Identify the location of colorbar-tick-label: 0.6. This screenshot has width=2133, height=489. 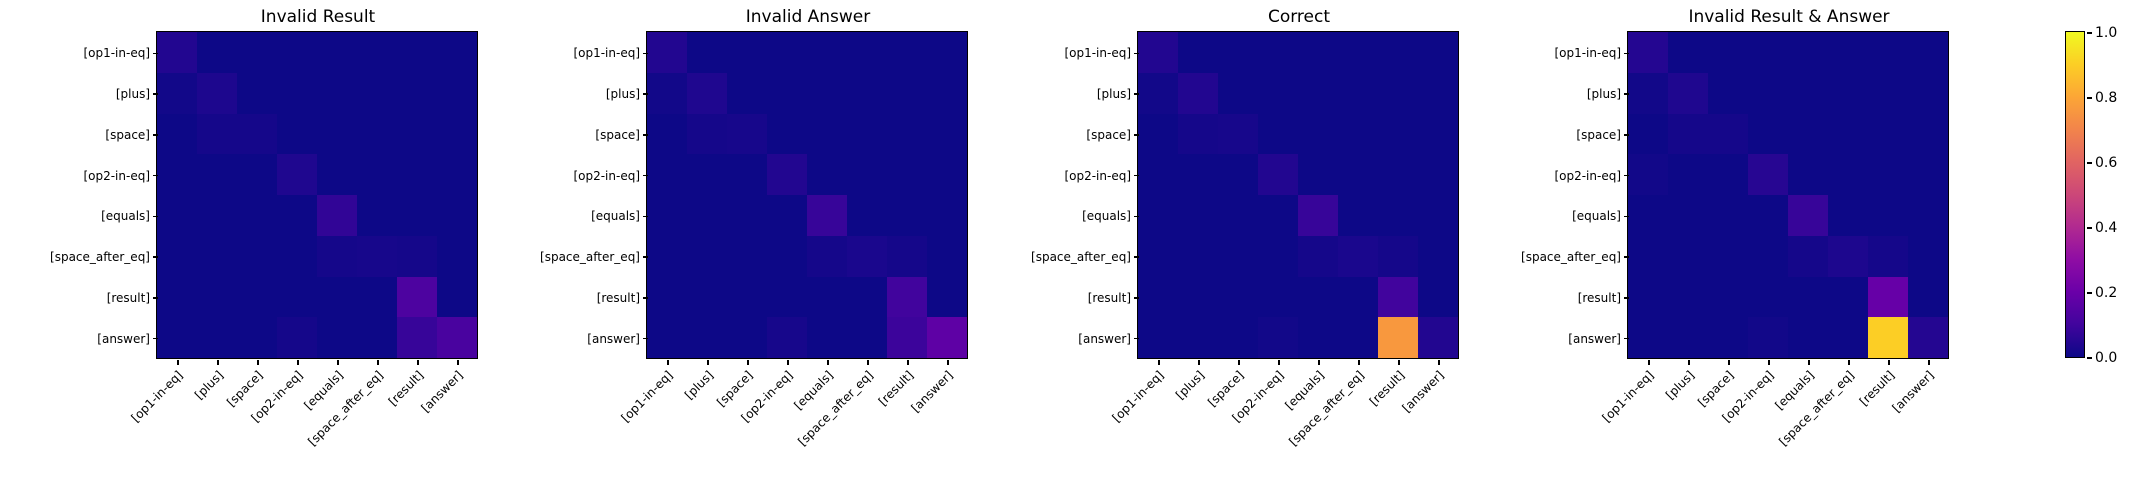
(2106, 163).